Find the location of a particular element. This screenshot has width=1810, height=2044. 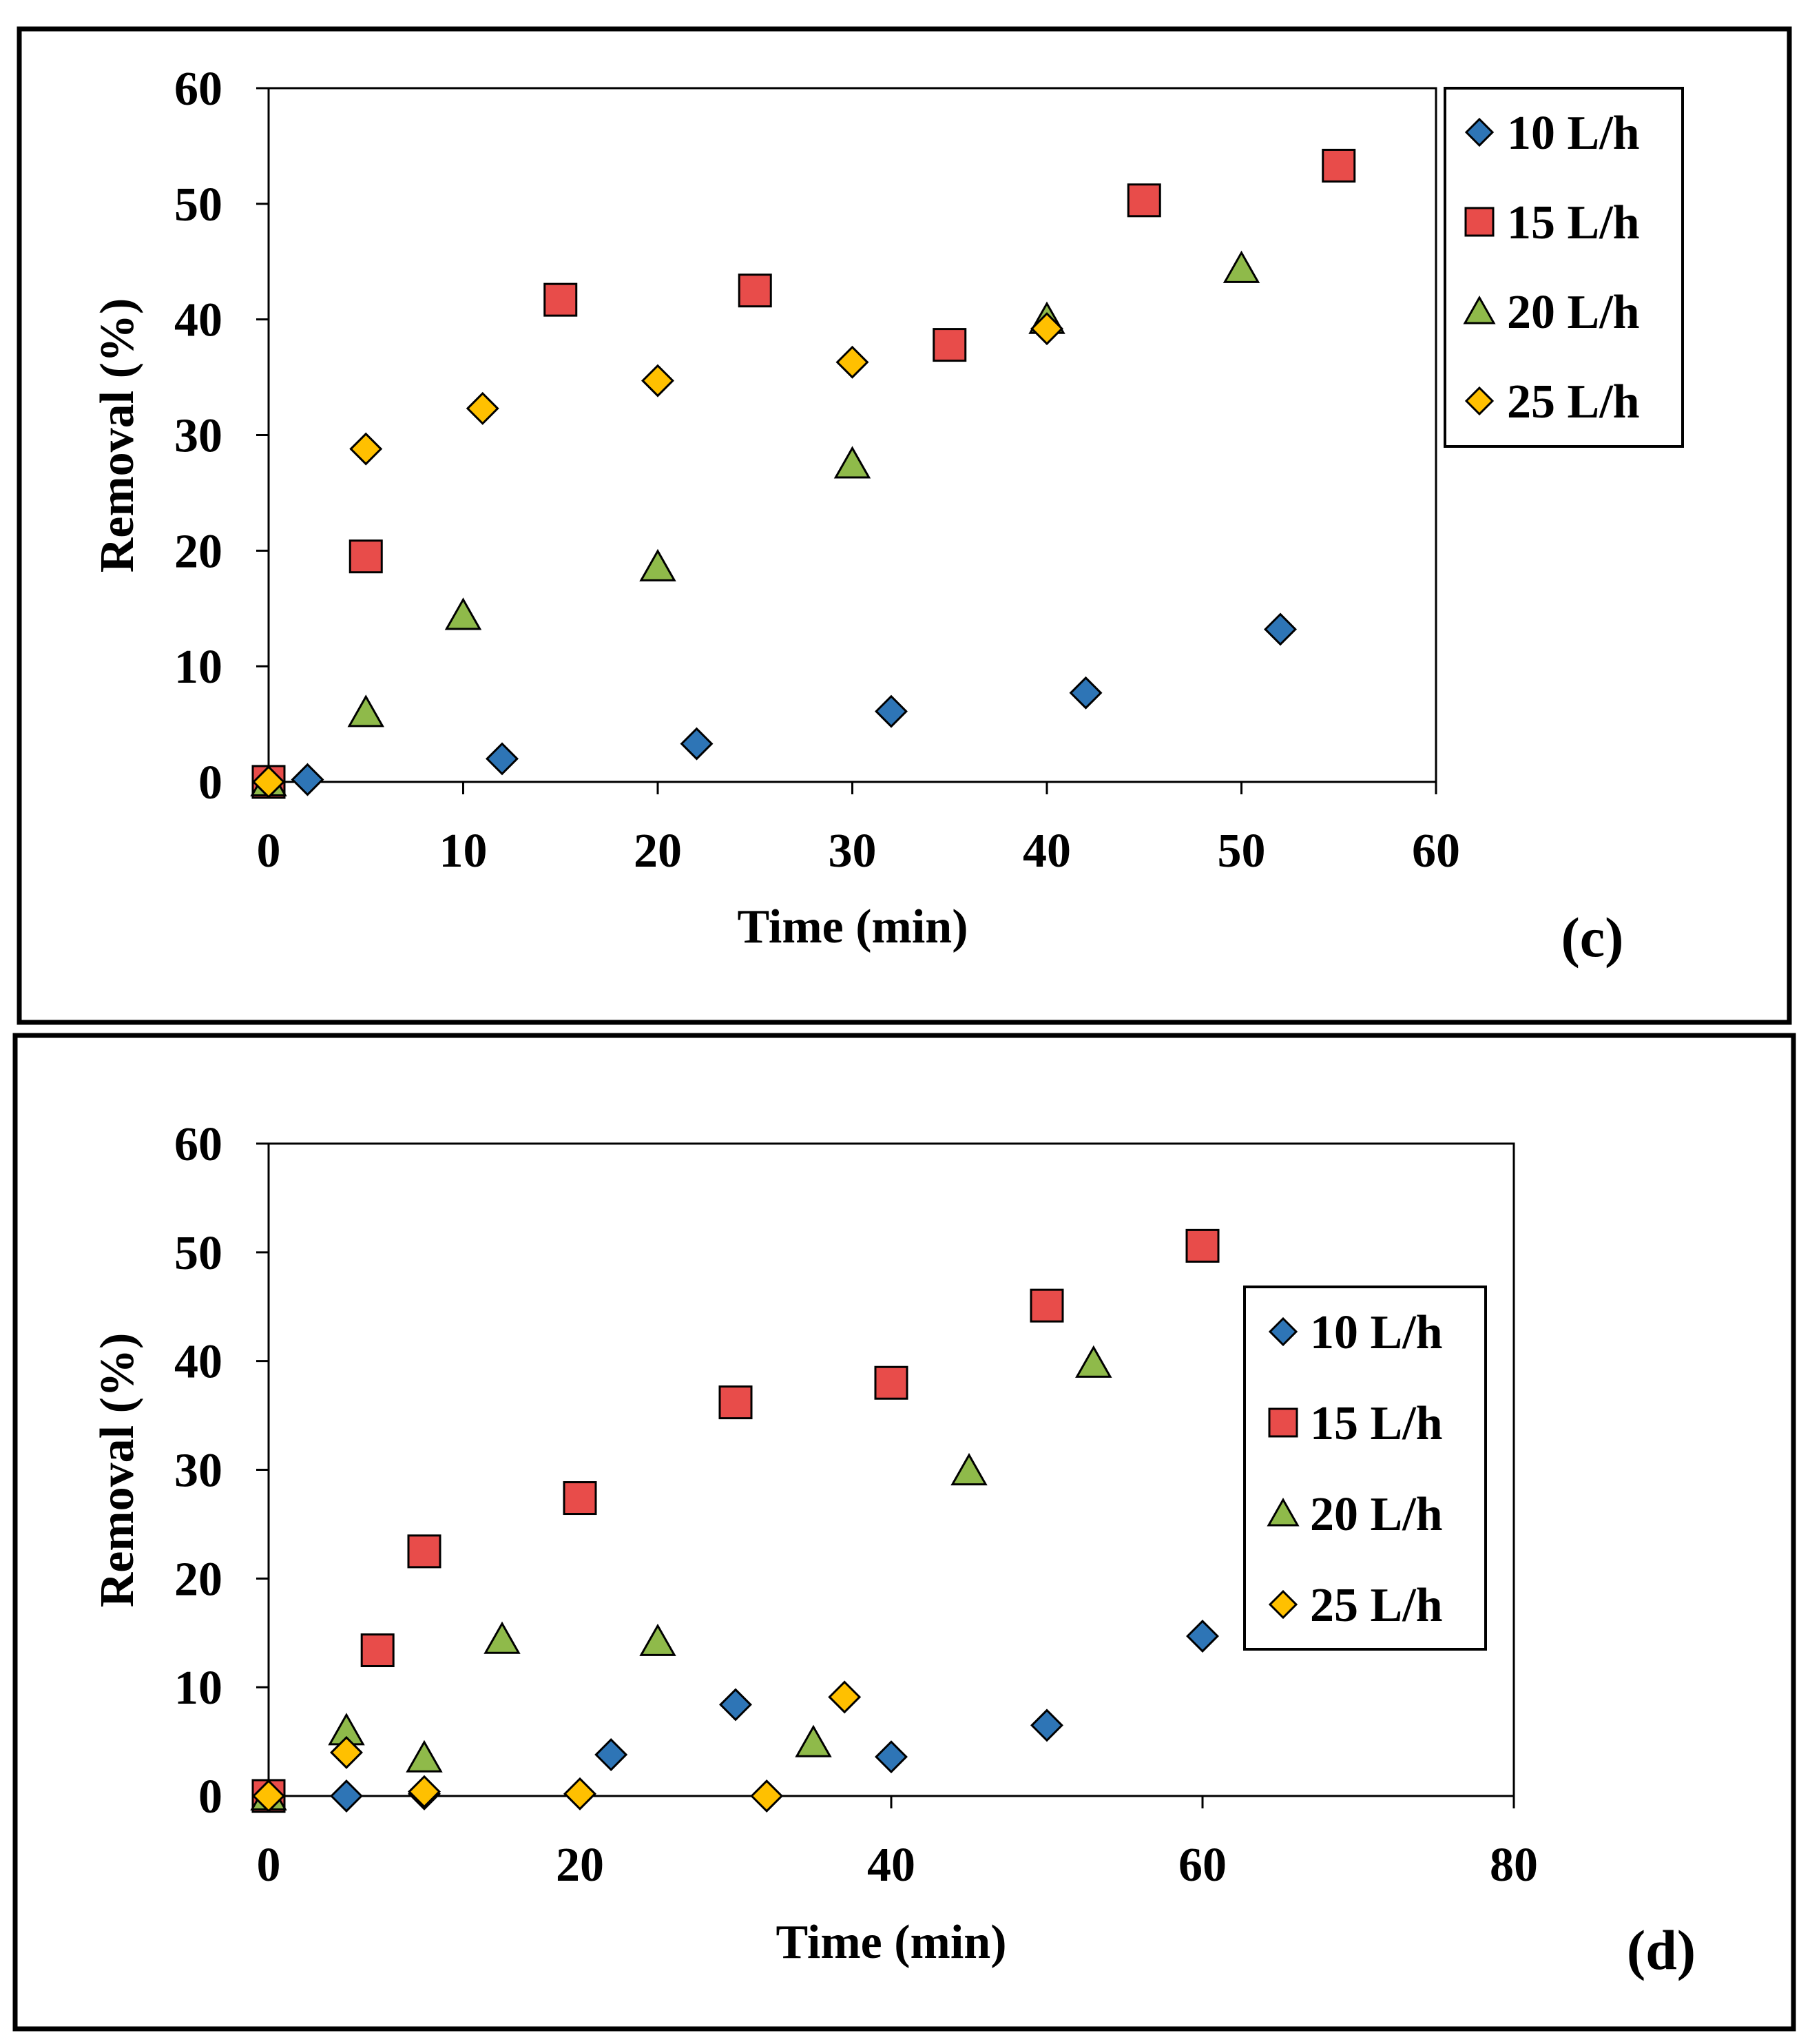

panel-d-x-ticks: 0 20 40 60 80 is located at coordinates (897, 1844).